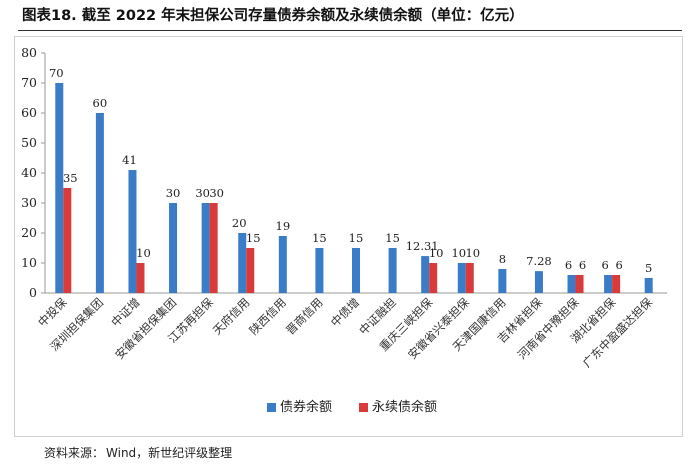 The height and width of the screenshot is (467, 700). Describe the element at coordinates (70, 178) in the screenshot. I see `data-label-perpetual-bond-balance: 35` at that location.